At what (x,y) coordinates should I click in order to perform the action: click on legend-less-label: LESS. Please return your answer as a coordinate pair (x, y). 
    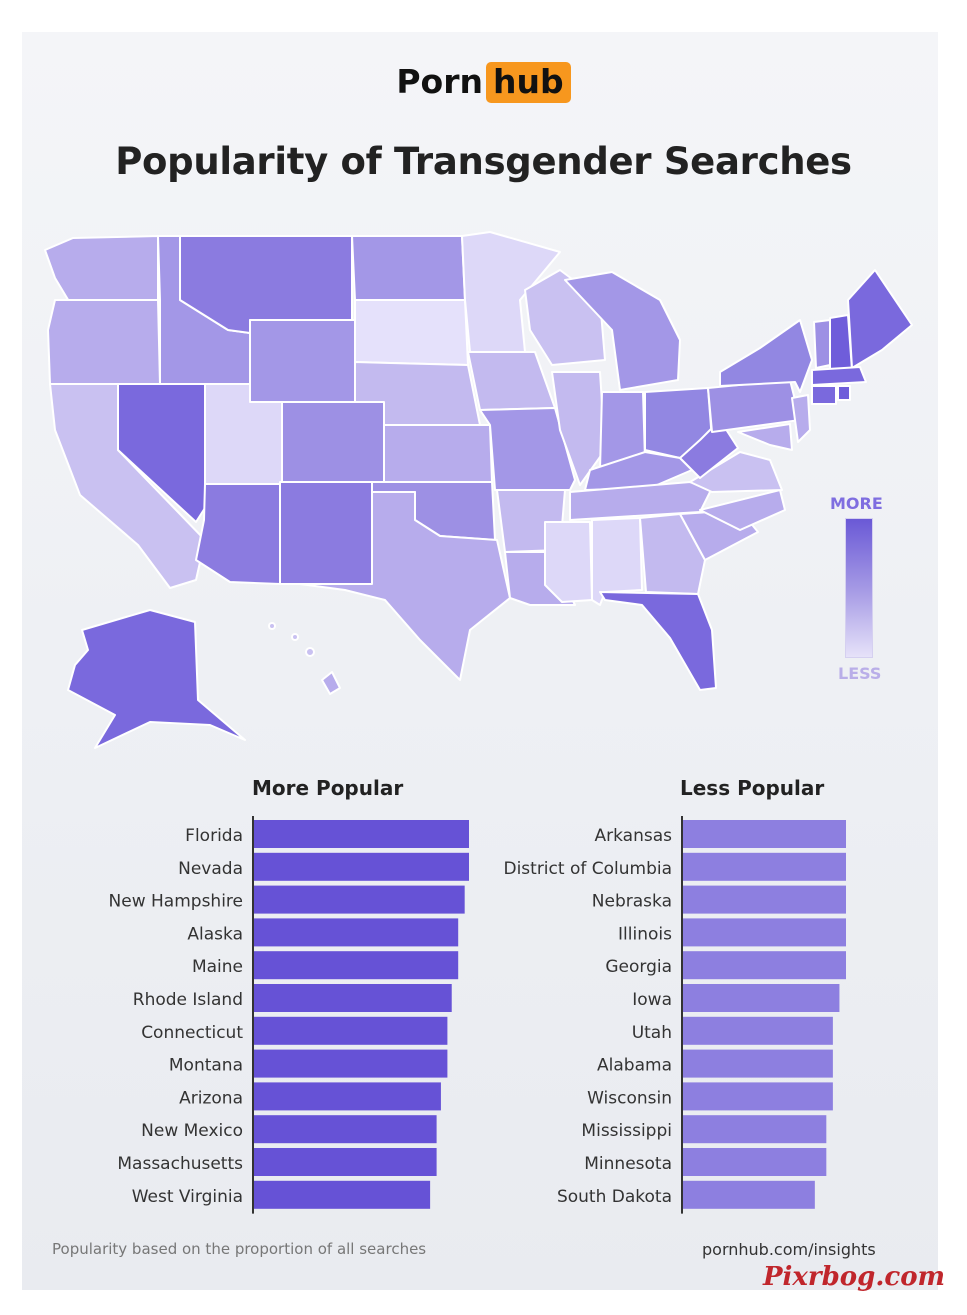
    Looking at the image, I should click on (860, 673).